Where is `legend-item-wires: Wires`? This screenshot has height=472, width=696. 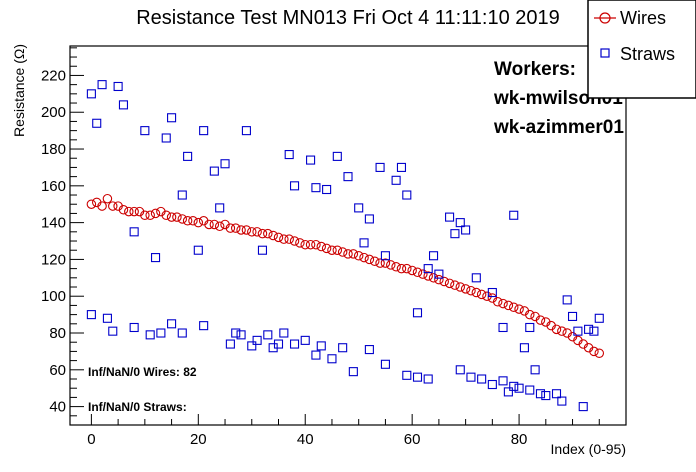 legend-item-wires: Wires is located at coordinates (630, 18).